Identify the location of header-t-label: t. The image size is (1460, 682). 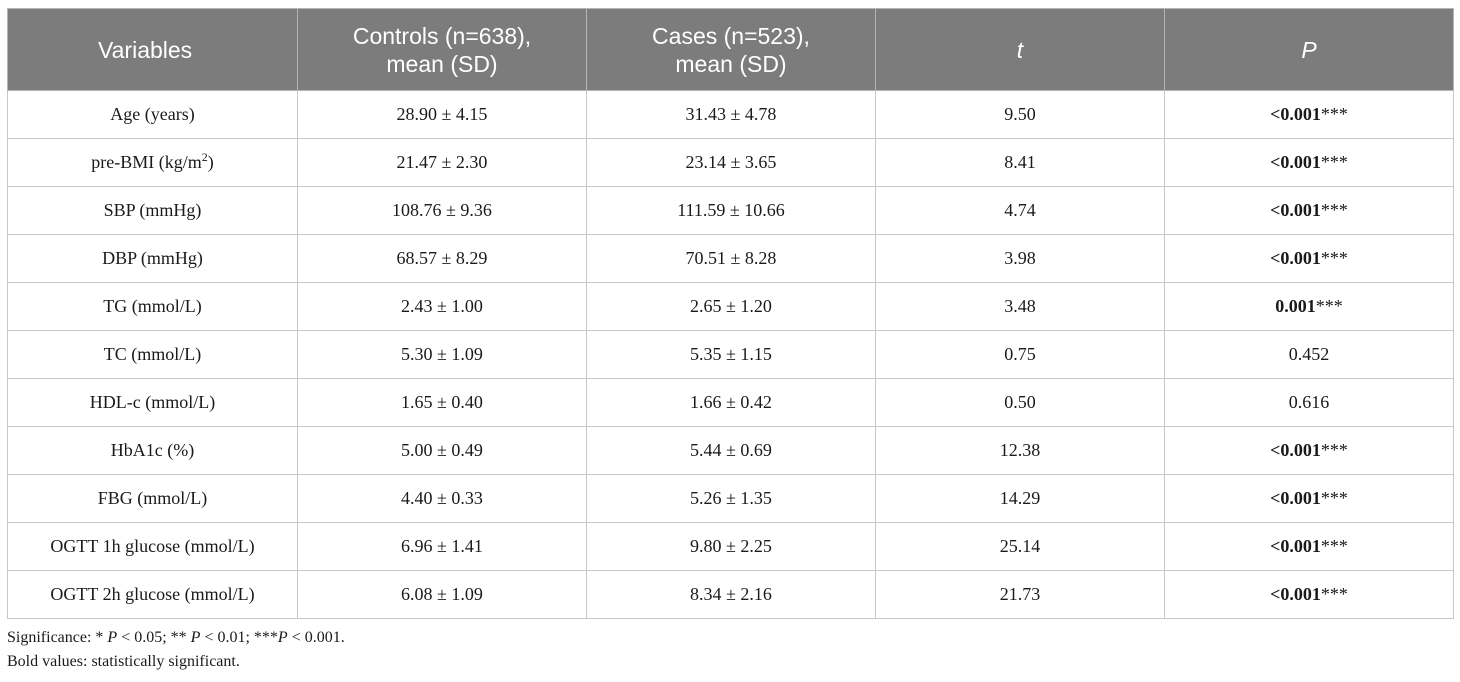
(1020, 49).